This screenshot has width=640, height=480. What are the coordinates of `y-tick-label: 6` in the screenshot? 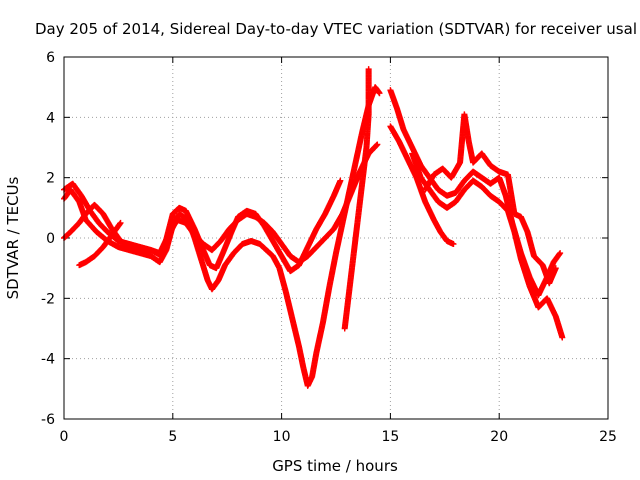 It's located at (50, 58).